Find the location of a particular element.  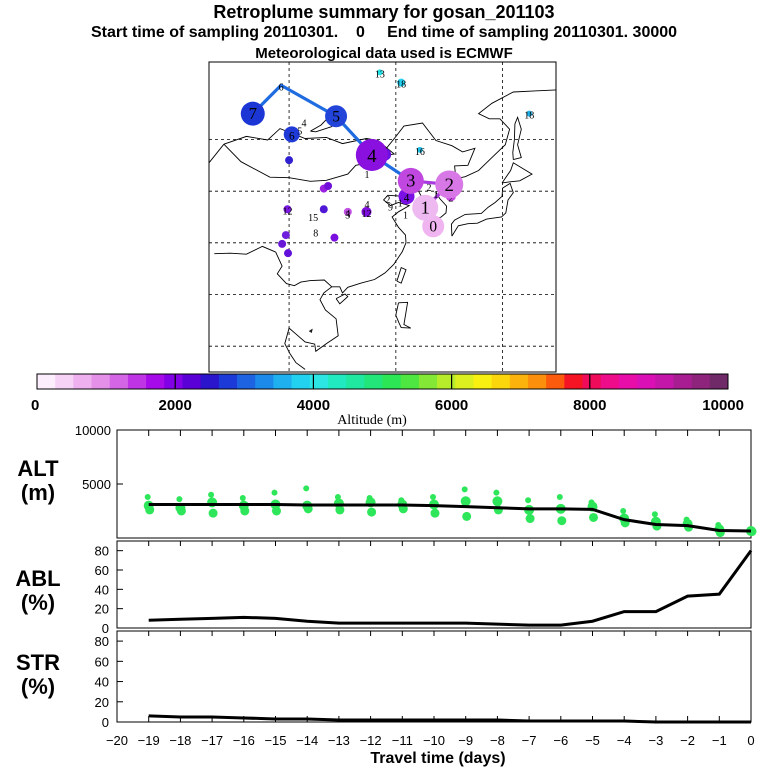

abl-y-tick-label: 20 is located at coordinates (102, 609).